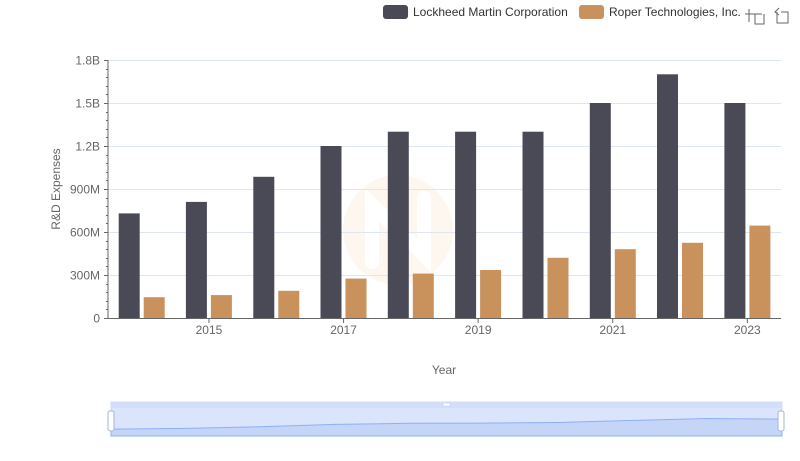 This screenshot has height=461, width=800. I want to click on legend-swatch-lockheed, so click(395, 12).